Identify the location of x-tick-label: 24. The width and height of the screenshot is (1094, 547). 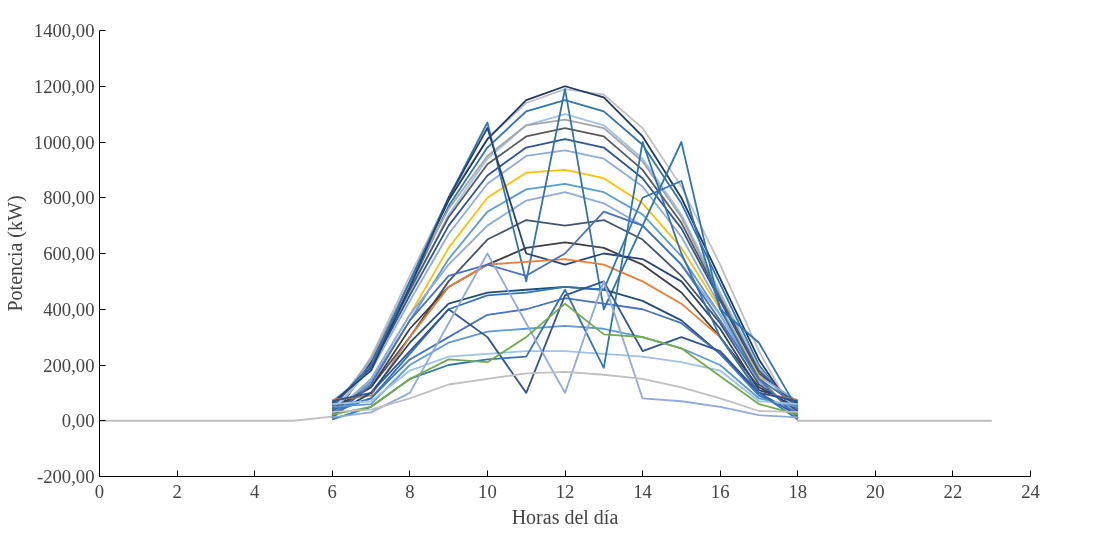
(1031, 491).